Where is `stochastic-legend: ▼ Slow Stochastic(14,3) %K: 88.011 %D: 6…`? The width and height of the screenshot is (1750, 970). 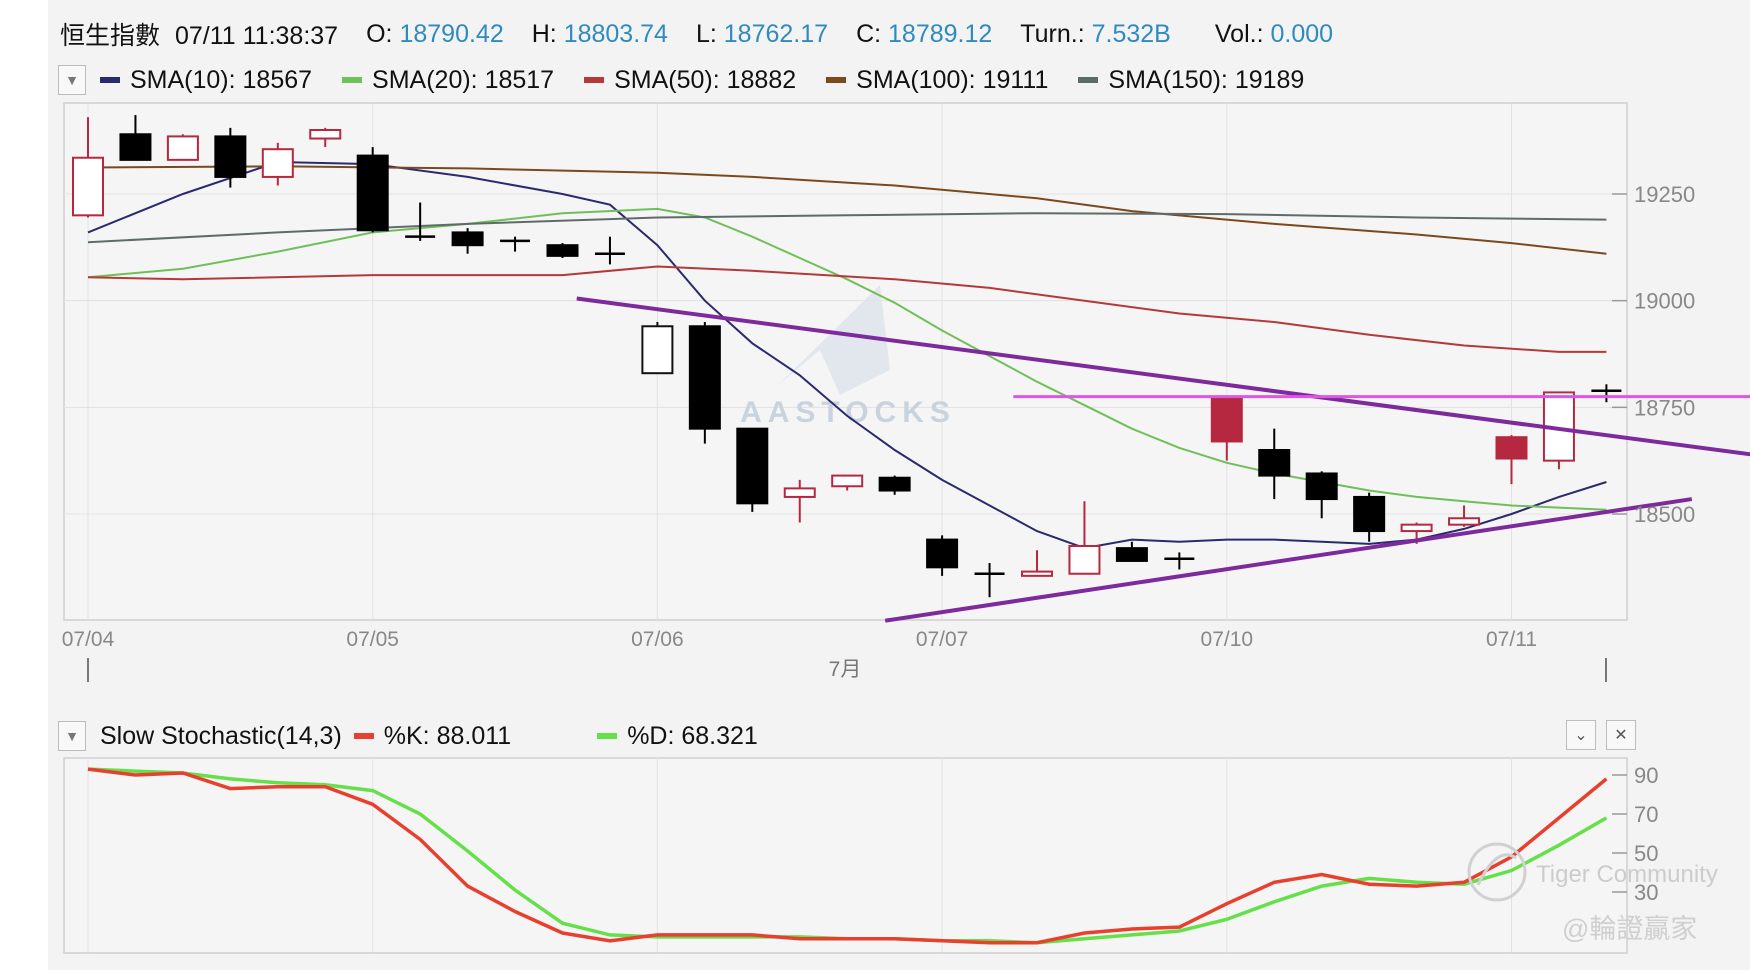 stochastic-legend: ▼ Slow Stochastic(14,3) %K: 88.011 %D: 6… is located at coordinates (423, 736).